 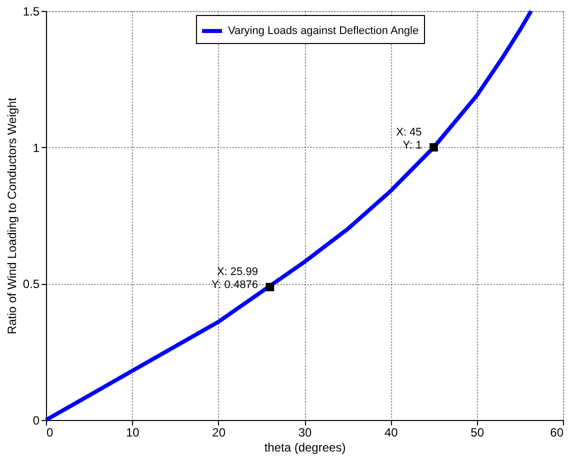 I want to click on x-tick-label: 60, so click(x=557, y=433).